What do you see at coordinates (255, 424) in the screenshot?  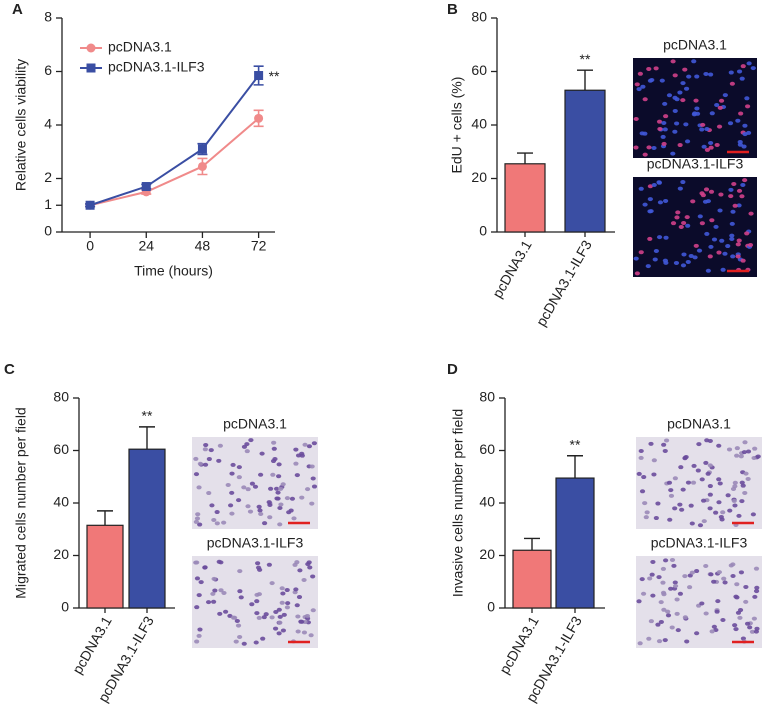 I see `image-label: pcDNA3.1` at bounding box center [255, 424].